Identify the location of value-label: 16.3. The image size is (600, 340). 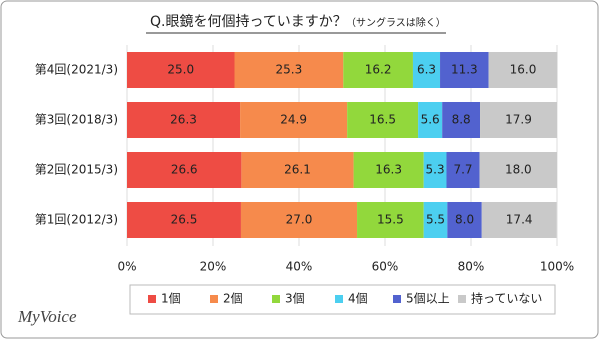
(388, 170).